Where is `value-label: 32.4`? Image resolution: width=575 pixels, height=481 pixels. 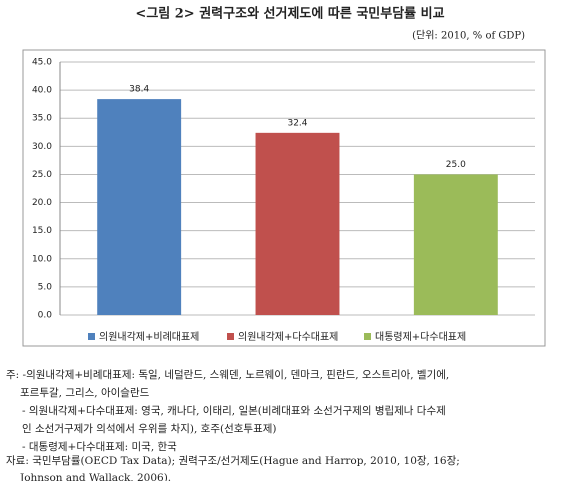
value-label: 32.4 is located at coordinates (297, 123).